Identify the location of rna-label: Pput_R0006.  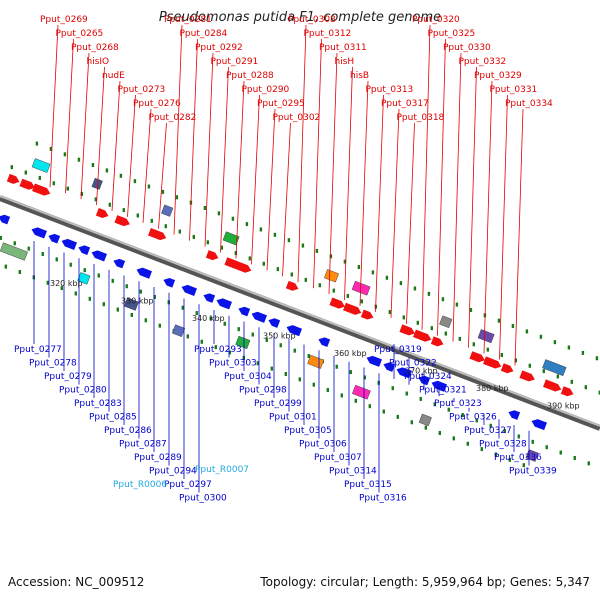
(140, 485).